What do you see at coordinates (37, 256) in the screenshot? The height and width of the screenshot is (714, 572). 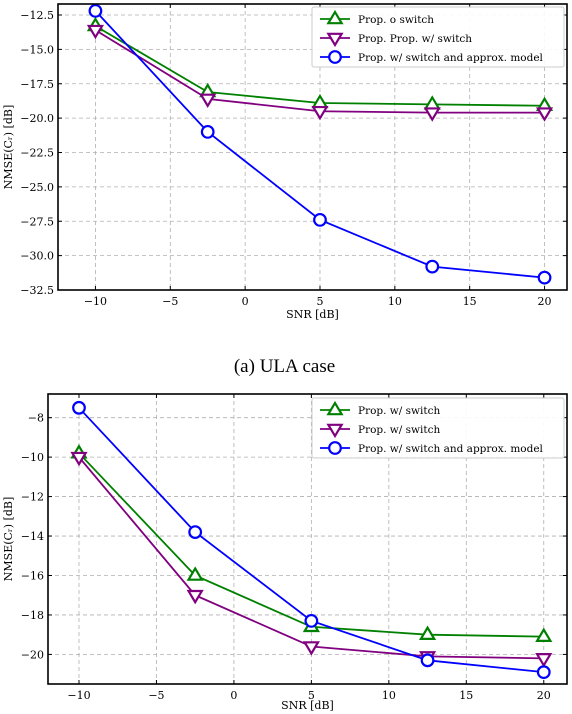 I see `y-tick-label: −30.0` at bounding box center [37, 256].